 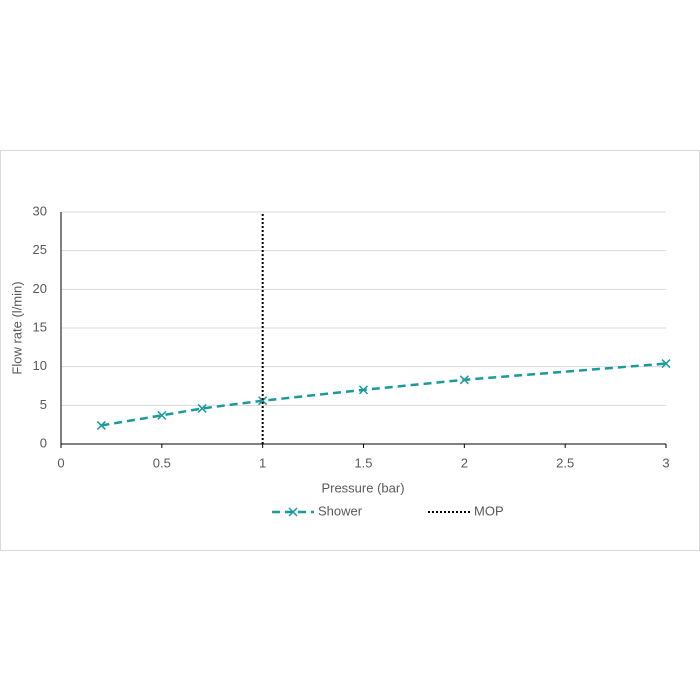 What do you see at coordinates (16, 327) in the screenshot?
I see `y-axis-title: Flow rate (l/min)` at bounding box center [16, 327].